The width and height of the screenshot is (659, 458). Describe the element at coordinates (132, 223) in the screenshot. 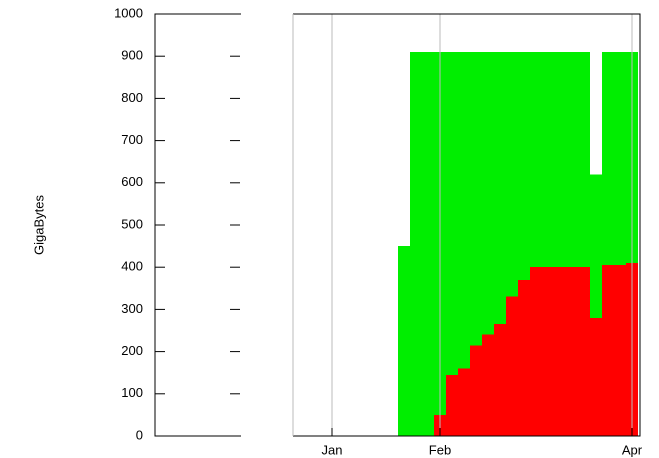

I see `y-tick-label: 500` at that location.